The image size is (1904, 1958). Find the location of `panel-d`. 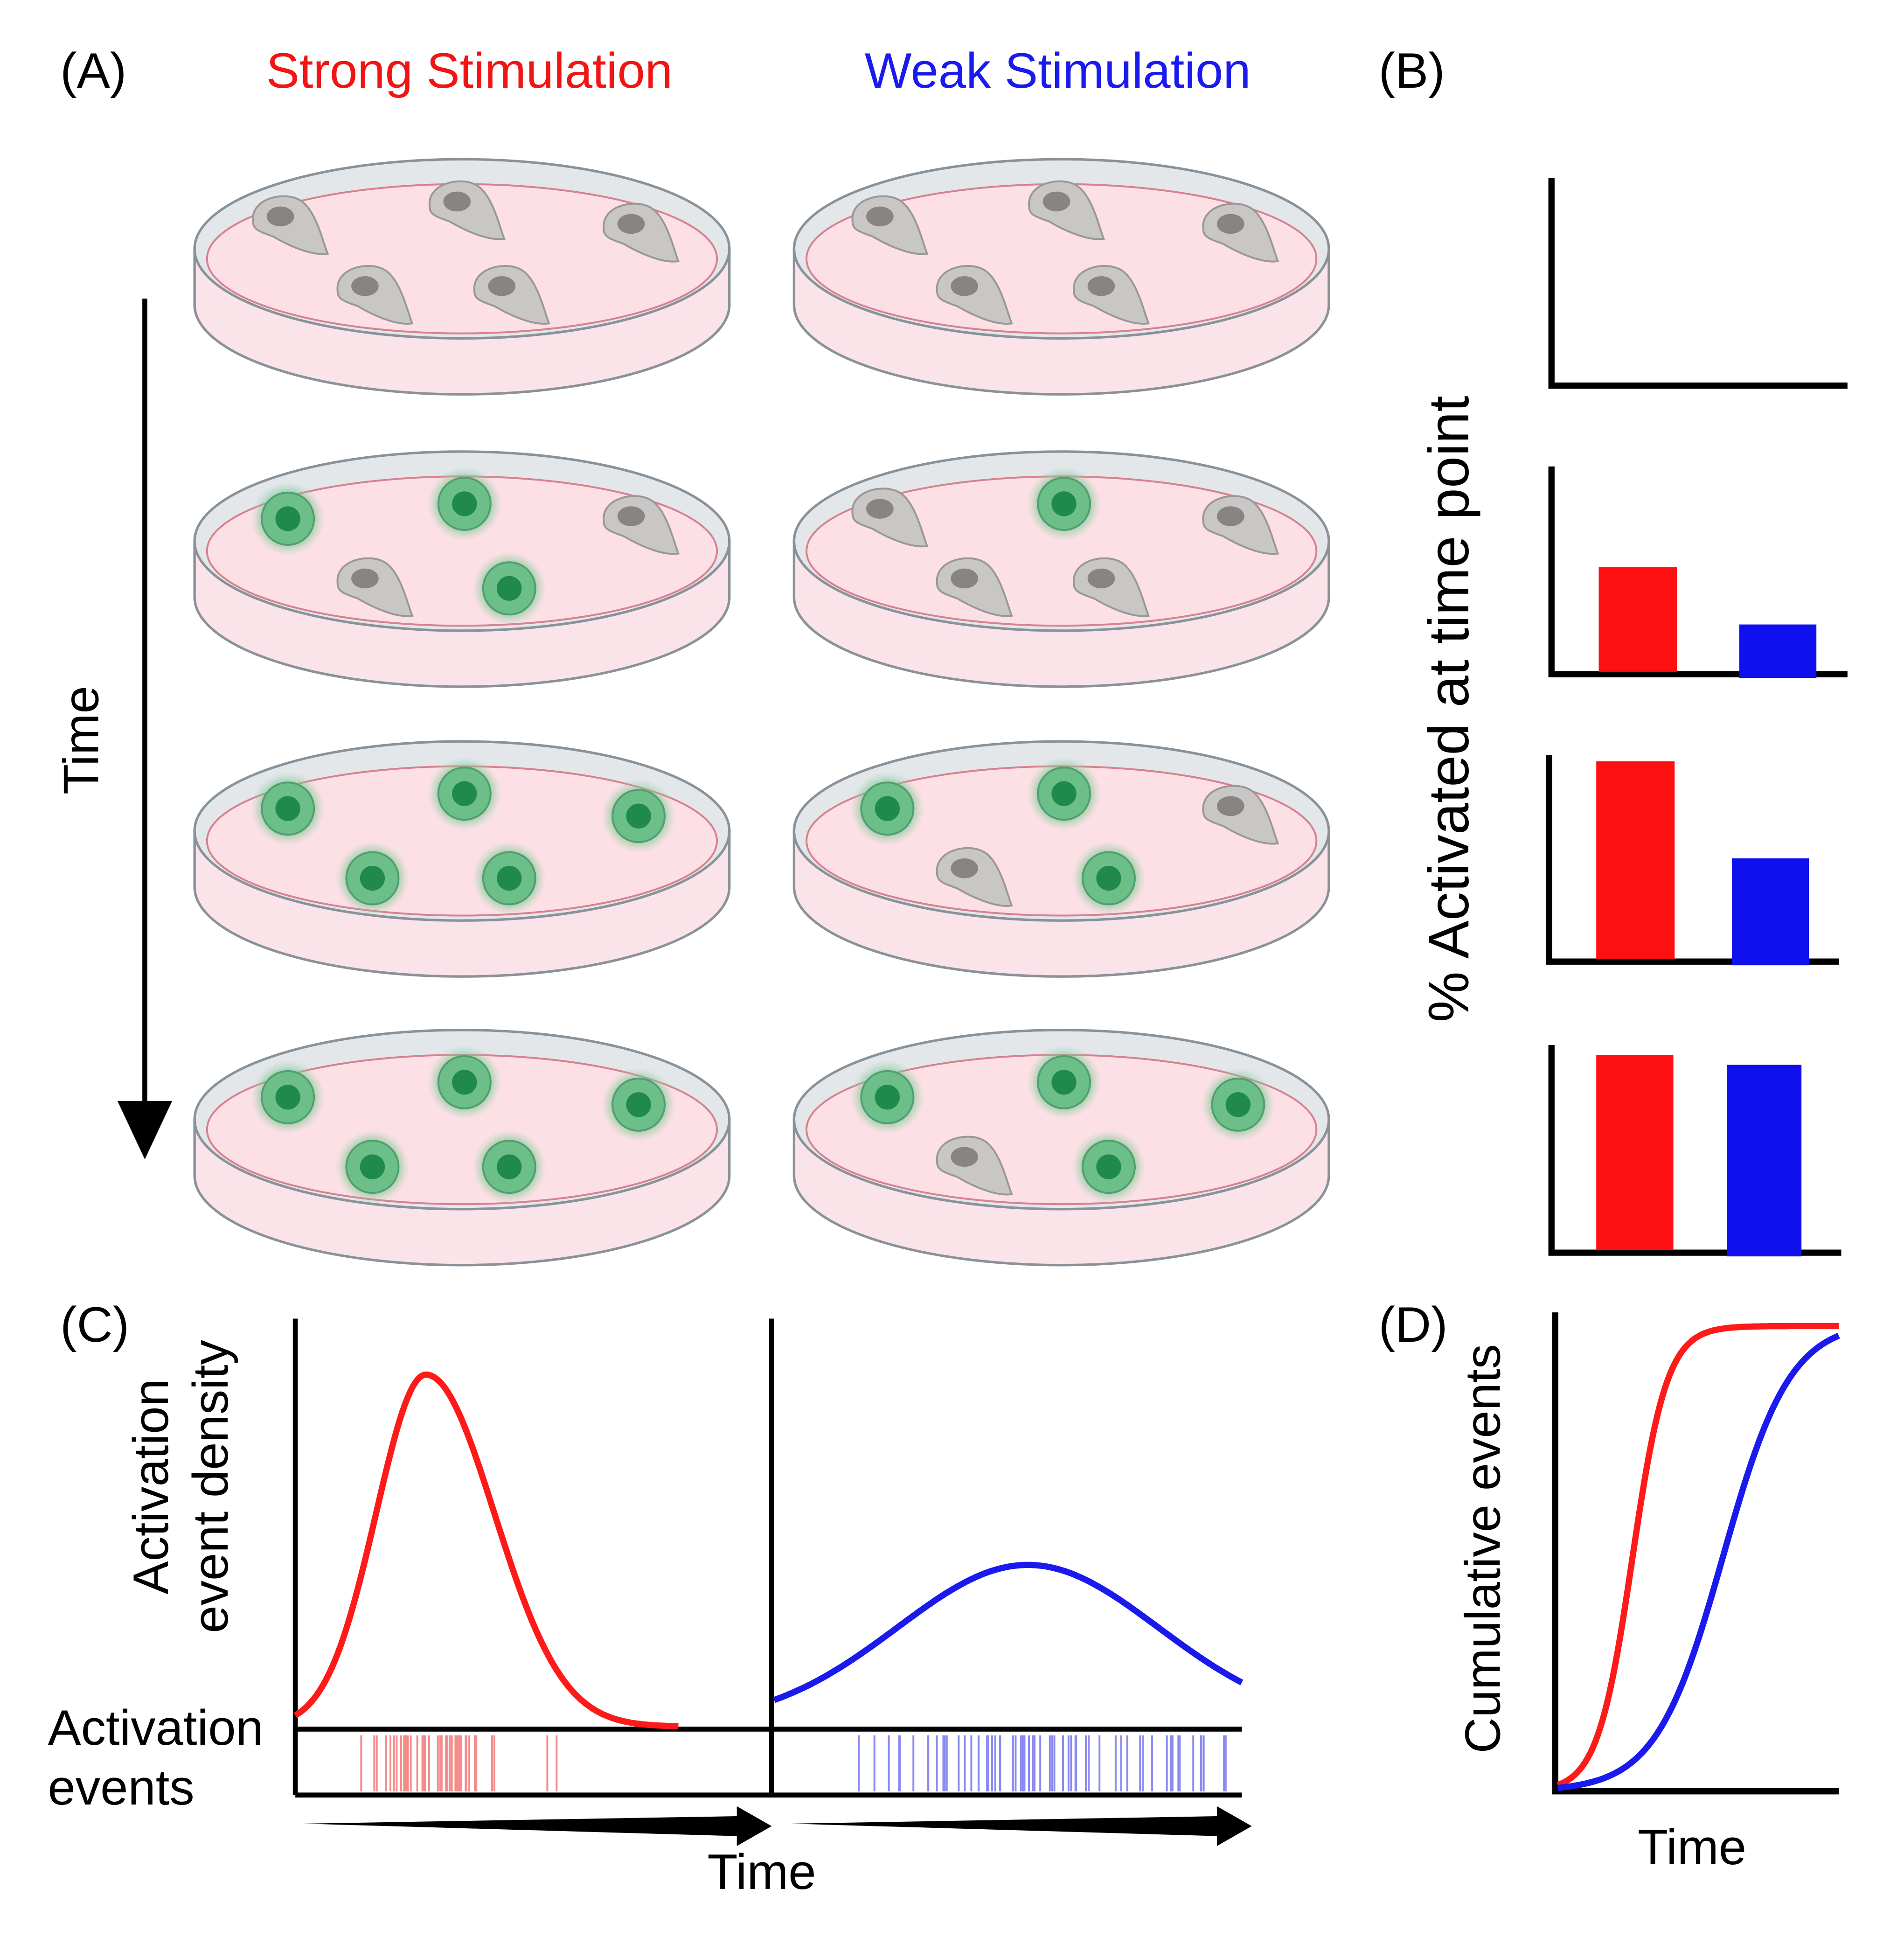

panel-d is located at coordinates (1696, 1553).